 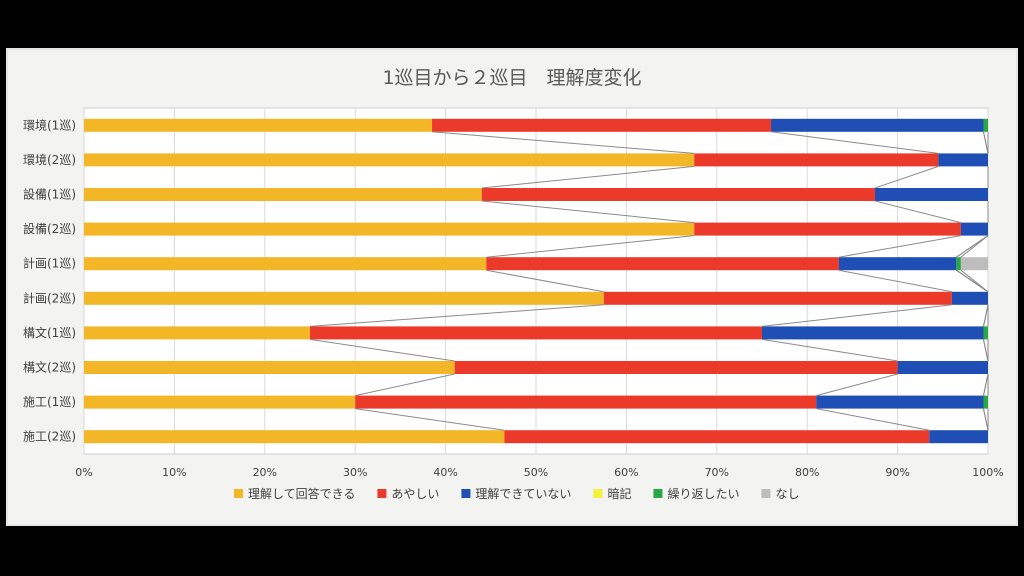 I want to click on legend-entry: 繰り返したい, so click(x=703, y=494).